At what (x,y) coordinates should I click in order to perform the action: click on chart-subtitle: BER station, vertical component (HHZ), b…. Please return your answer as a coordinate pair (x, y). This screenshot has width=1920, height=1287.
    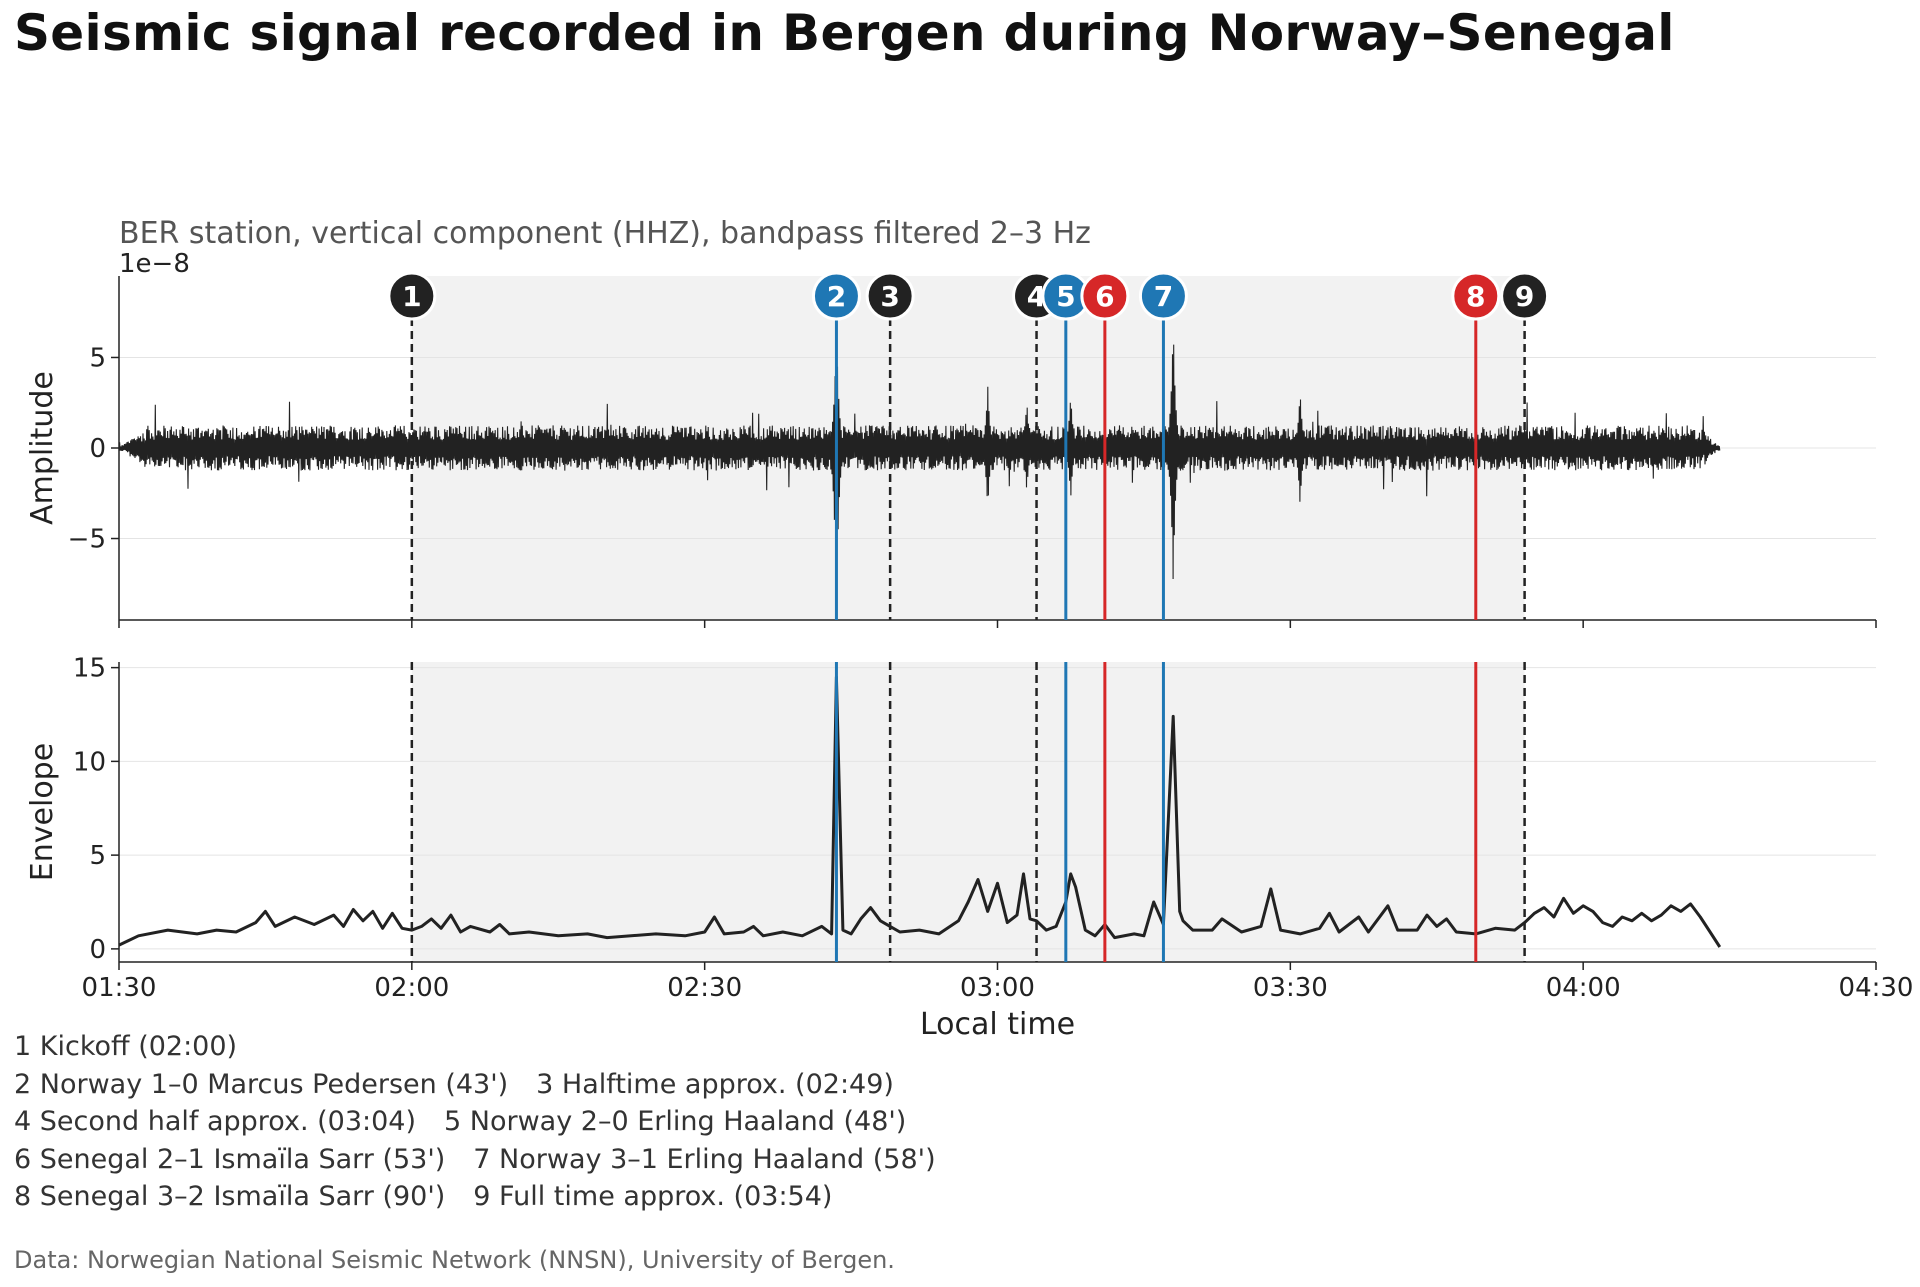
    Looking at the image, I should click on (605, 233).